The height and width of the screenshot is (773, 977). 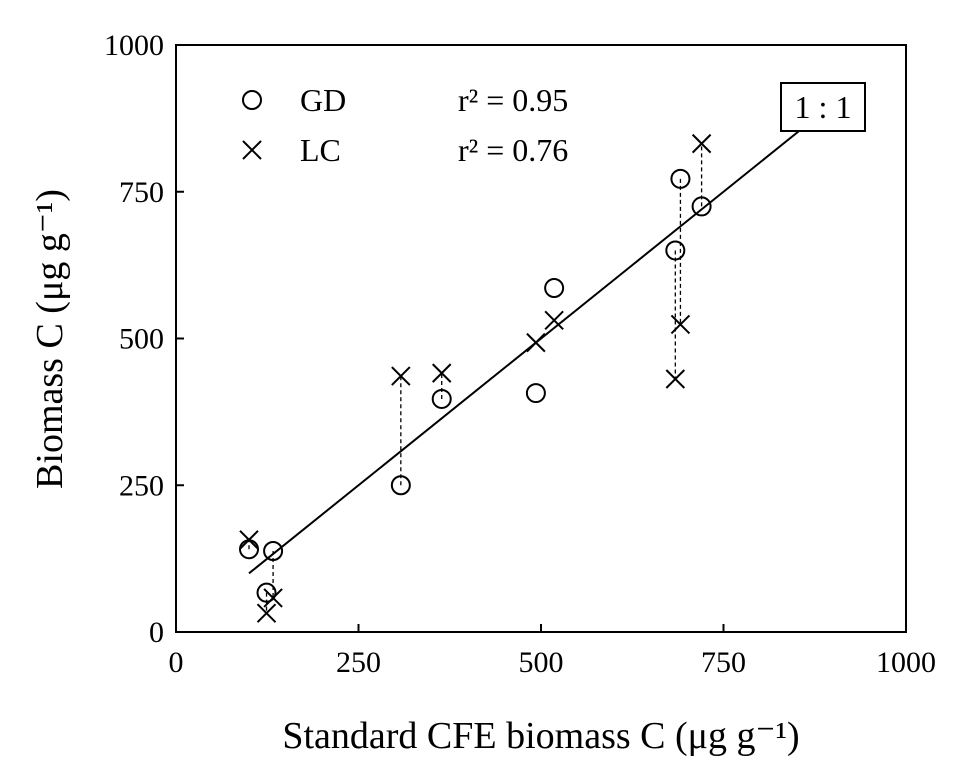 I want to click on y-axis-ticks: 0 250 500 750 1000, so click(x=144, y=339).